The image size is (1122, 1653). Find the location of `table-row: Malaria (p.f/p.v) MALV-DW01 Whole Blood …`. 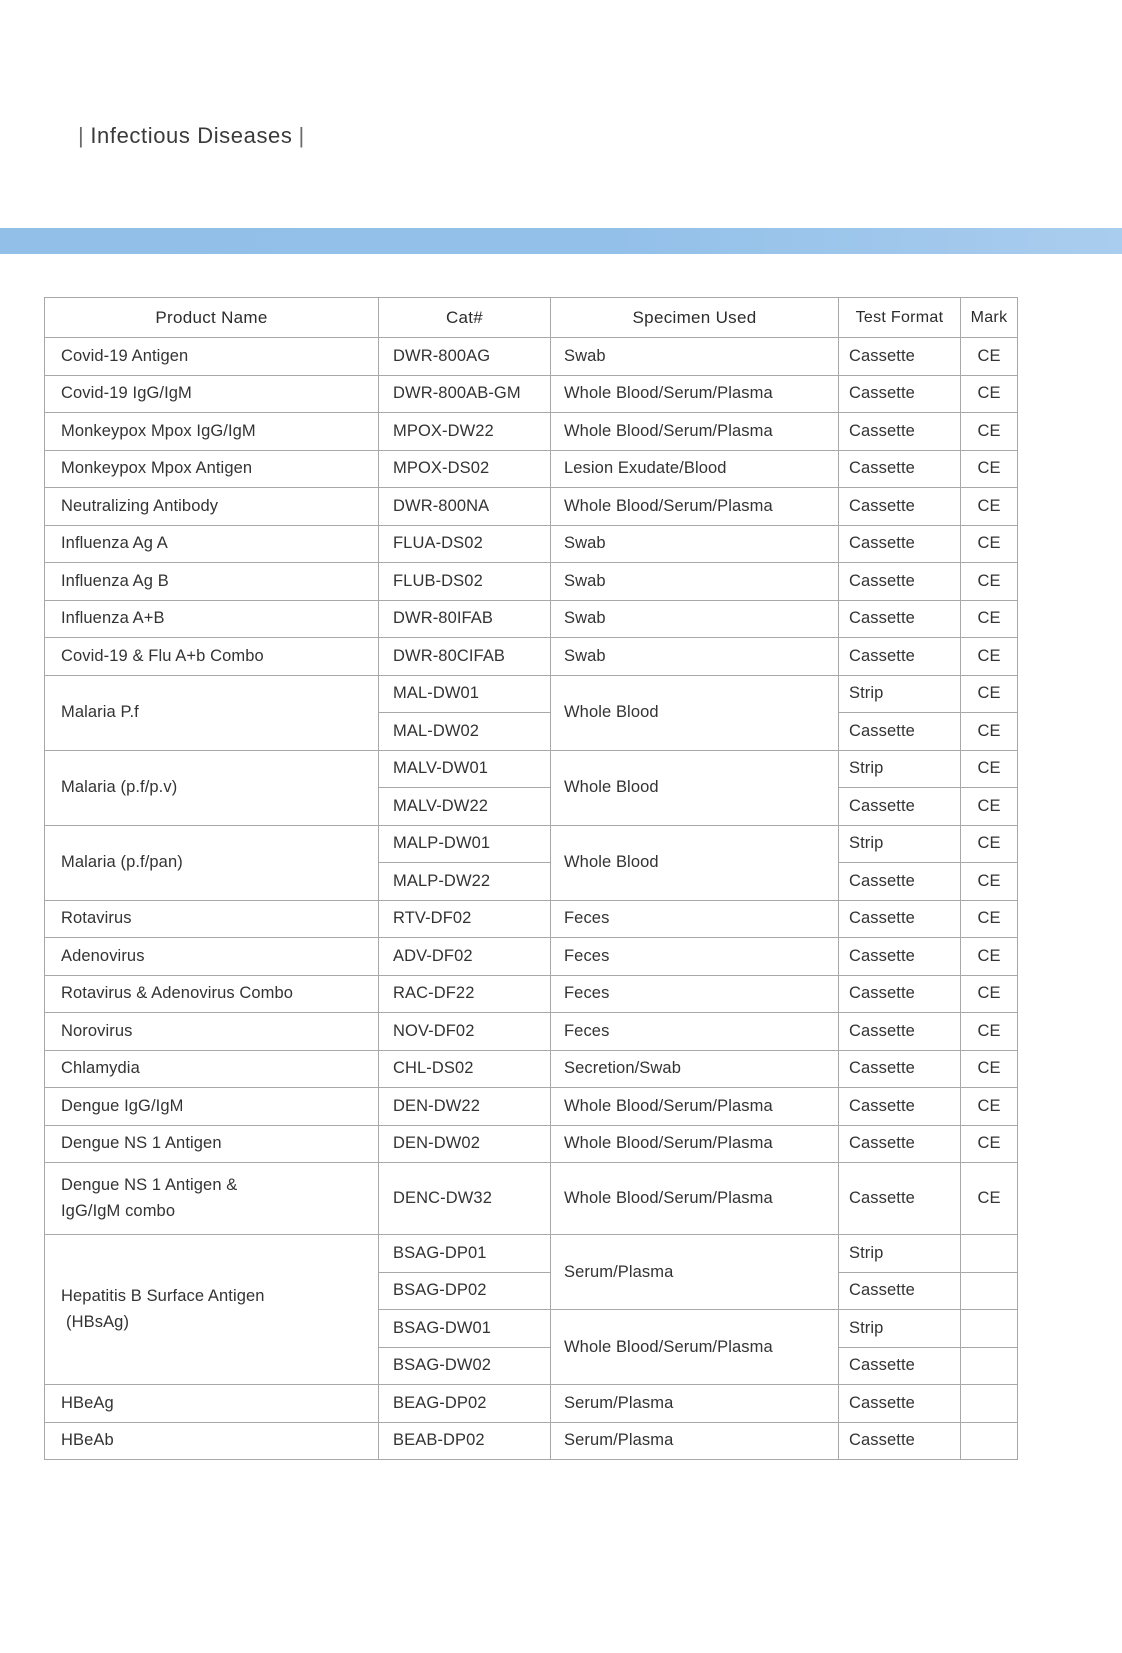

table-row: Malaria (p.f/p.v) MALV-DW01 Whole Blood … is located at coordinates (531, 787).